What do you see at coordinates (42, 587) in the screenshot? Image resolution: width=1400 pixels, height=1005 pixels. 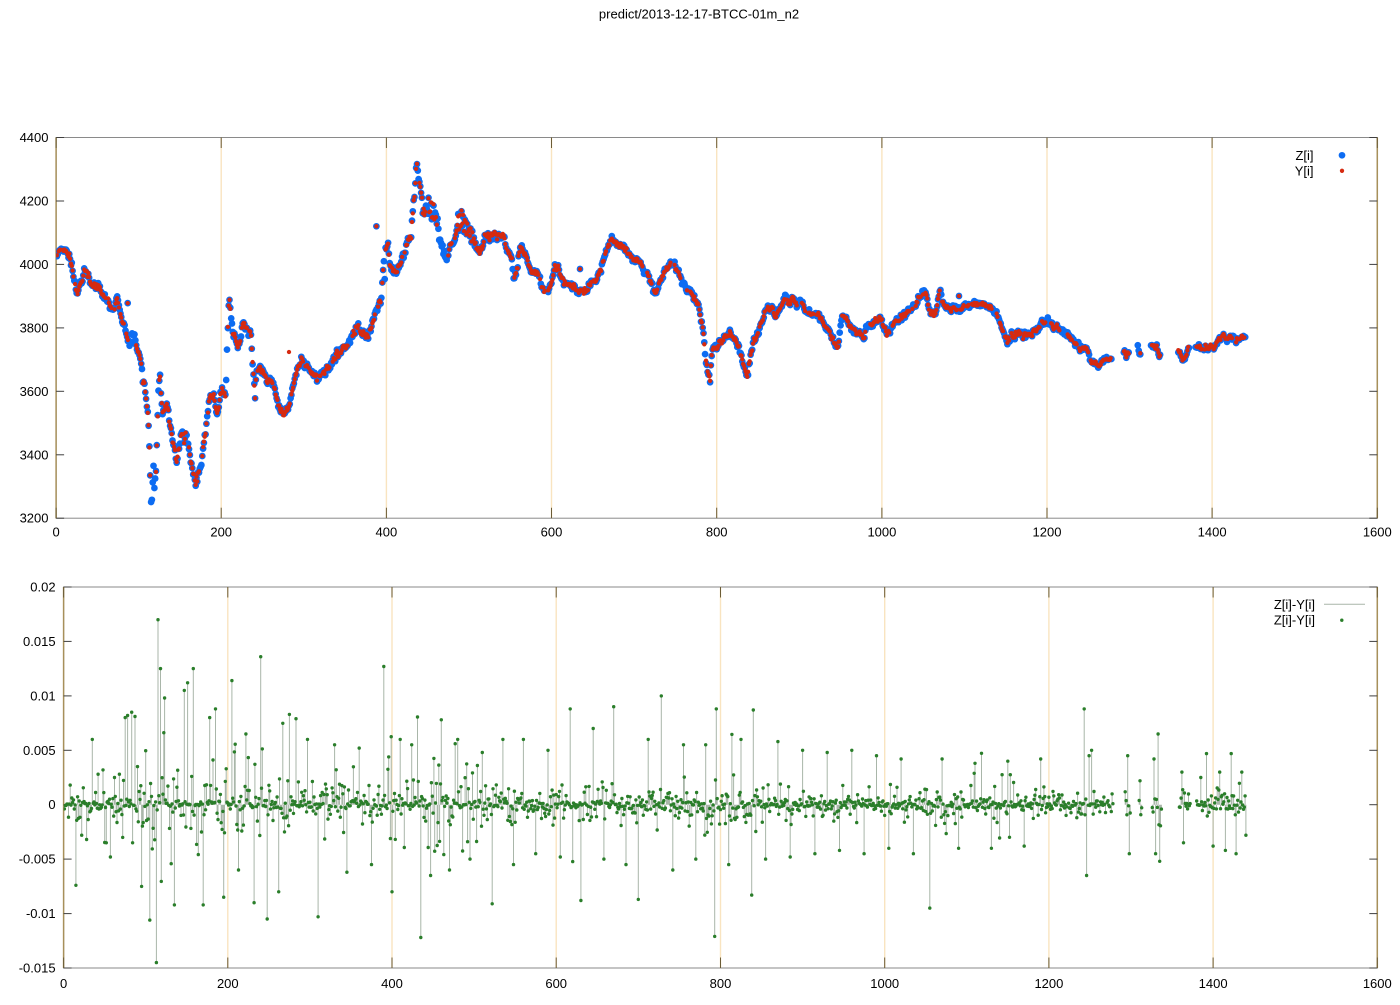 I see `svg-text: 0.02` at bounding box center [42, 587].